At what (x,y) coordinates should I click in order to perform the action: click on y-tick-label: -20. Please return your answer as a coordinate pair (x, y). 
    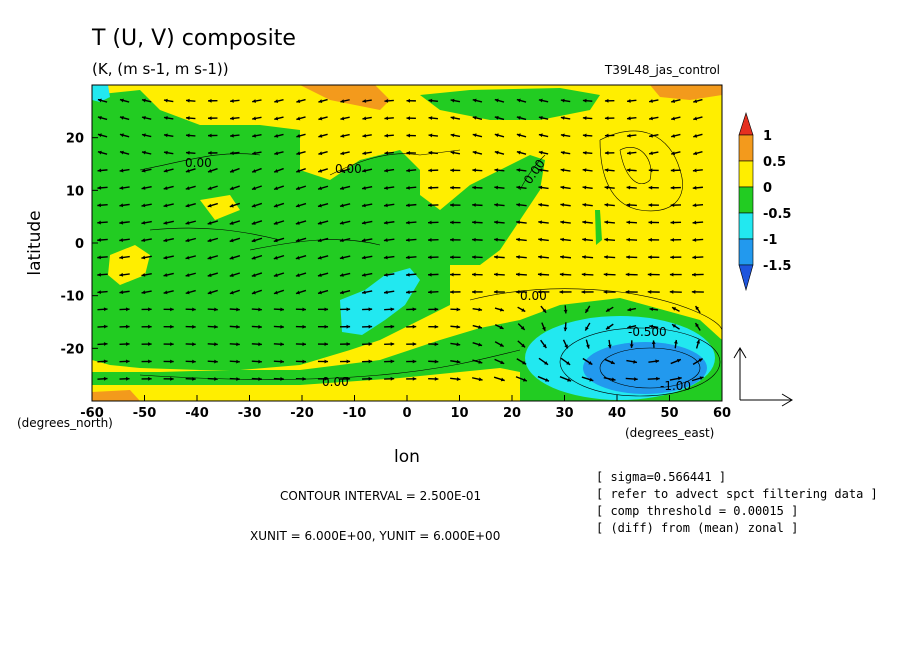
    Looking at the image, I should click on (73, 349).